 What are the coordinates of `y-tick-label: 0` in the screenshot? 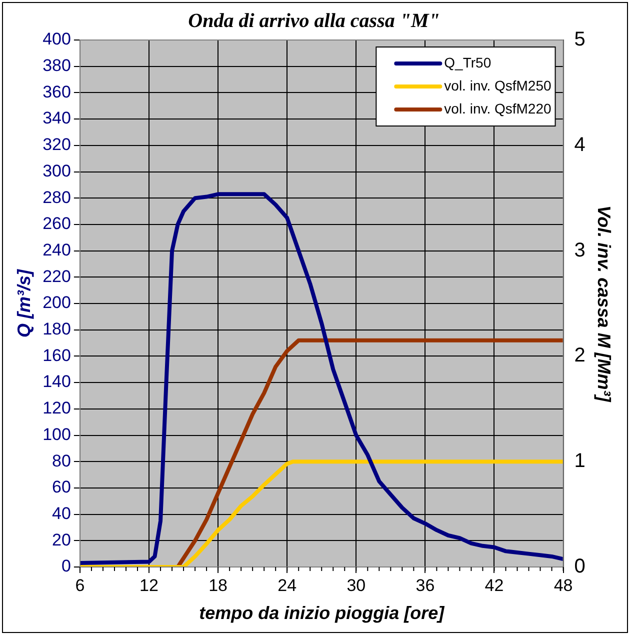 It's located at (66, 566).